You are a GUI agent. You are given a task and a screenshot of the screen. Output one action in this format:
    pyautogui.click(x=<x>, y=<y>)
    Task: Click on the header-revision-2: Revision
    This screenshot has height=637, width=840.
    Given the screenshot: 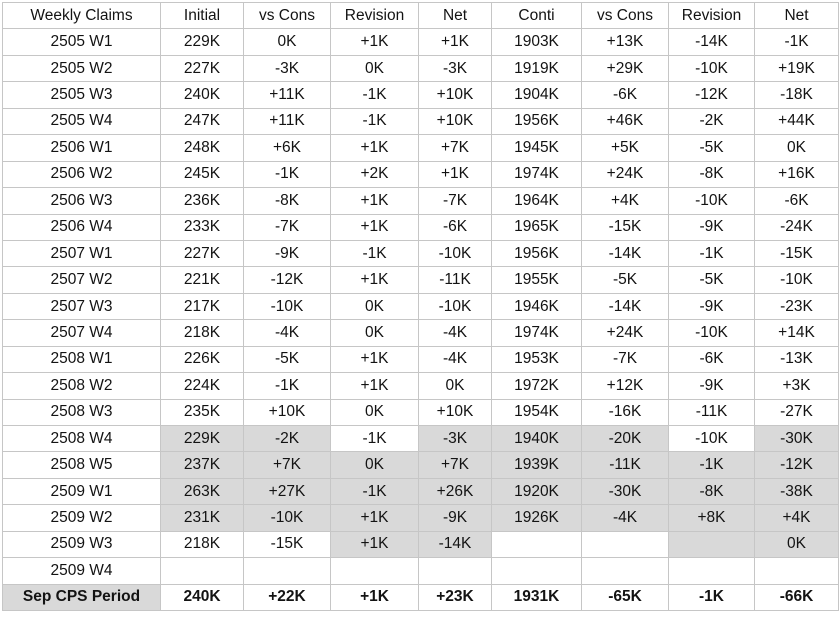 What is the action you would take?
    pyautogui.click(x=711, y=15)
    